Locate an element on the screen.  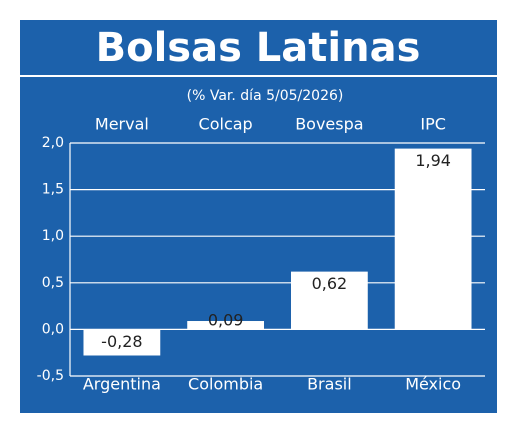
y-tick-label: 0,0 is located at coordinates (53, 329).